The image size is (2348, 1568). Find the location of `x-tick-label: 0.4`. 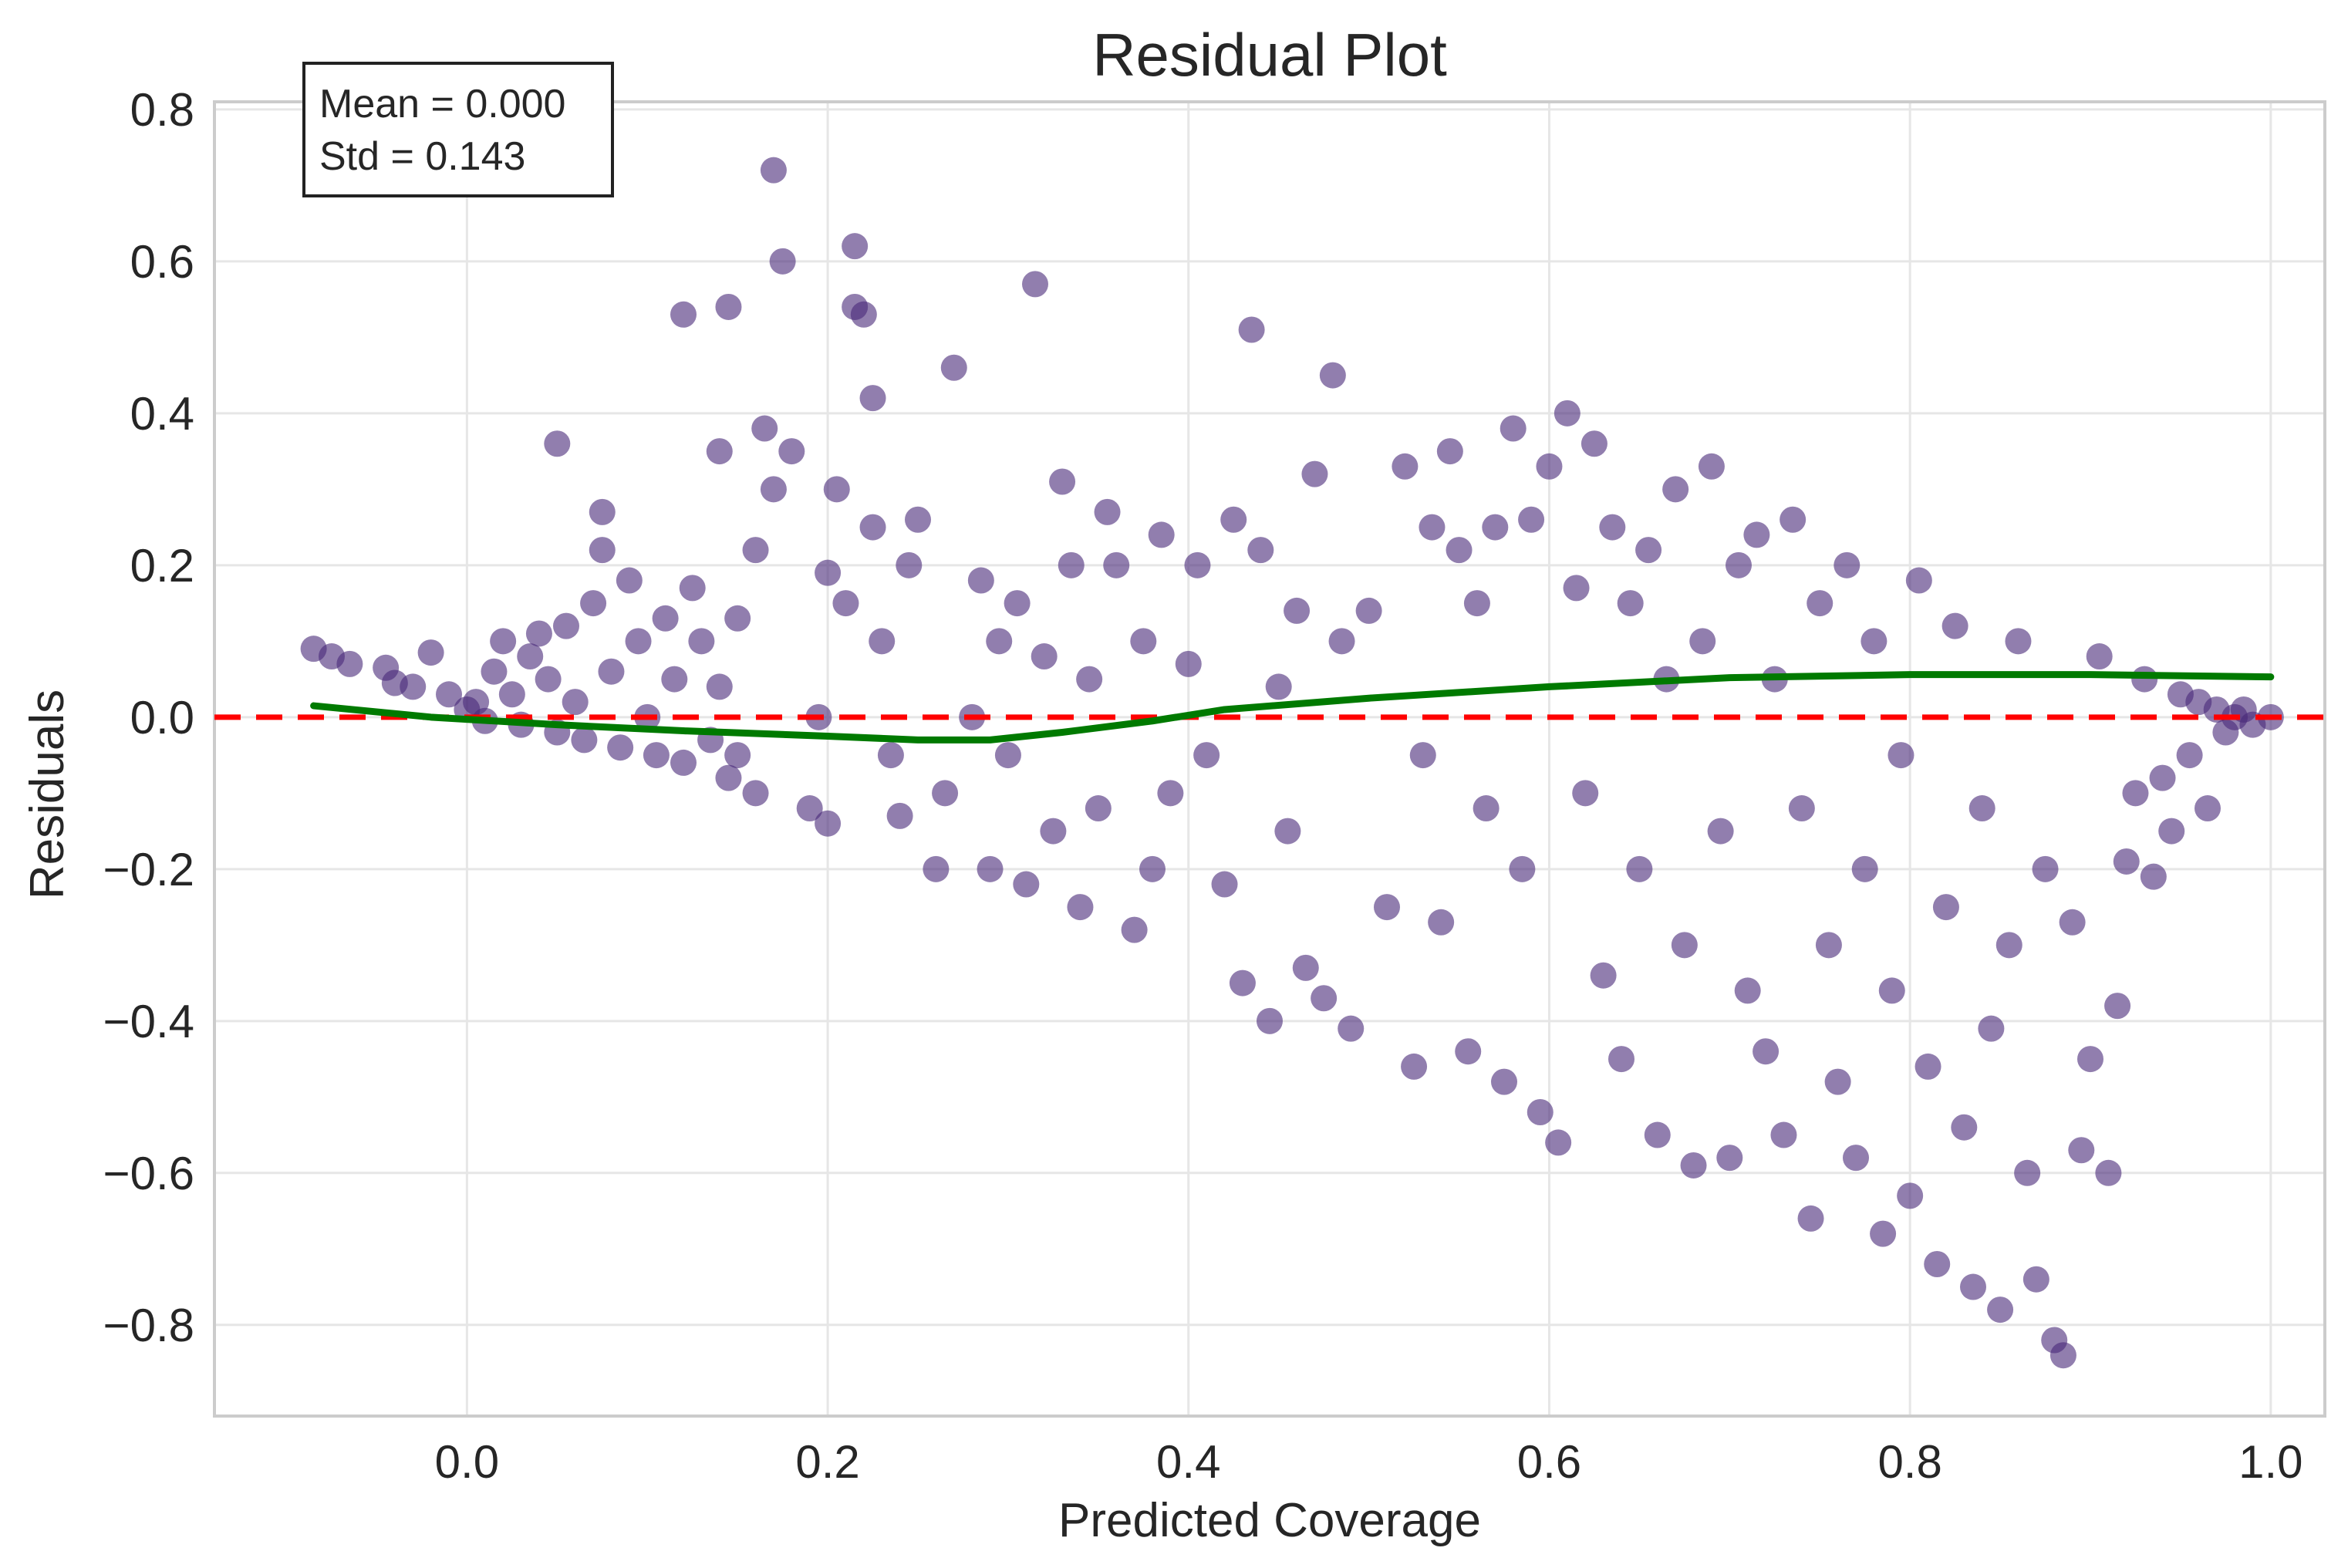

x-tick-label: 0.4 is located at coordinates (1188, 1462).